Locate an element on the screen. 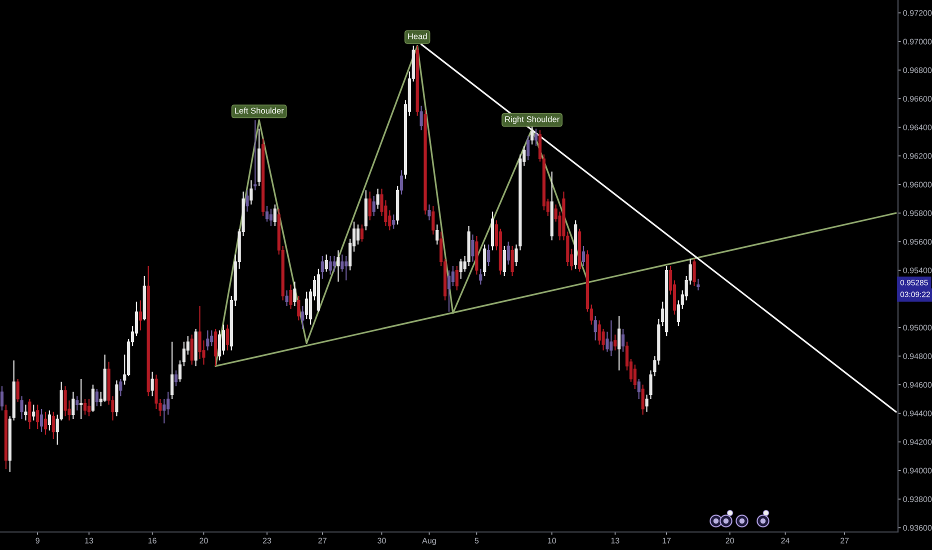 Image resolution: width=932 pixels, height=550 pixels. y-tick-label: 0.94800 is located at coordinates (917, 356).